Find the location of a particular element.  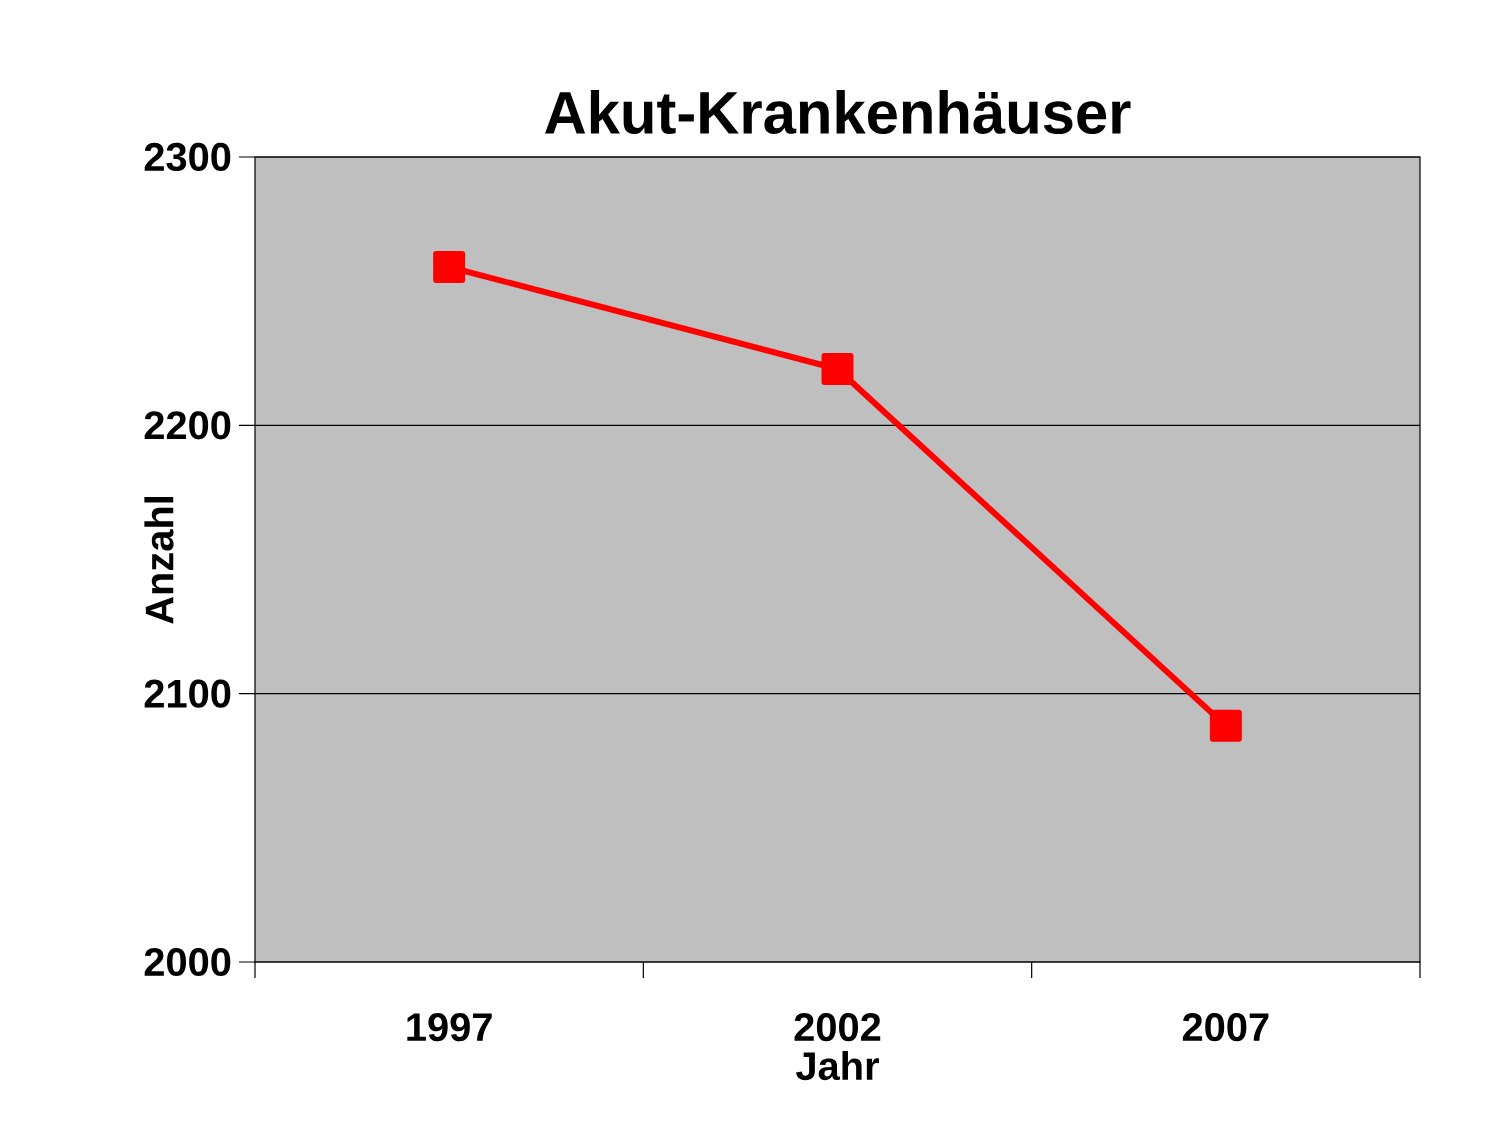

y-tick-label: 2200 is located at coordinates (187, 425).